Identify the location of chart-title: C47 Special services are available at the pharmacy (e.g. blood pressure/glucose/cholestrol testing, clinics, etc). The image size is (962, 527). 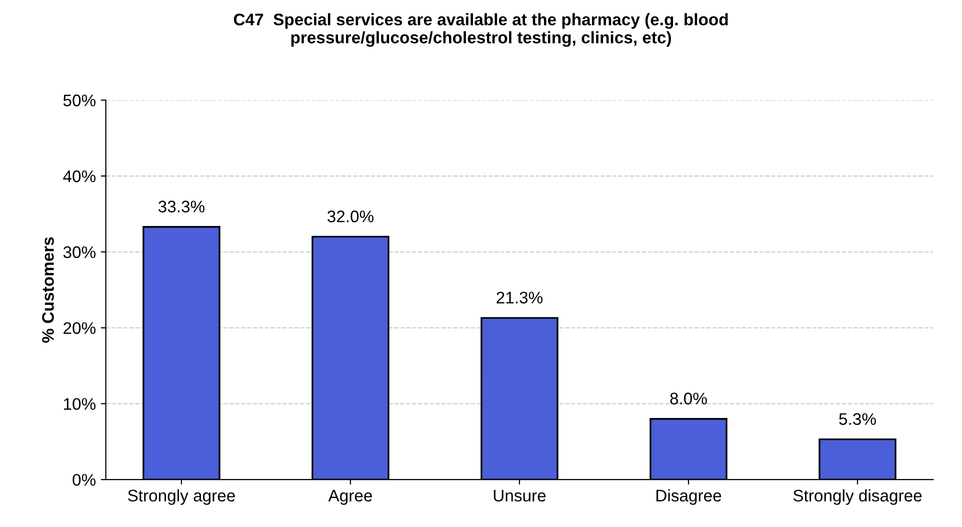
(481, 30).